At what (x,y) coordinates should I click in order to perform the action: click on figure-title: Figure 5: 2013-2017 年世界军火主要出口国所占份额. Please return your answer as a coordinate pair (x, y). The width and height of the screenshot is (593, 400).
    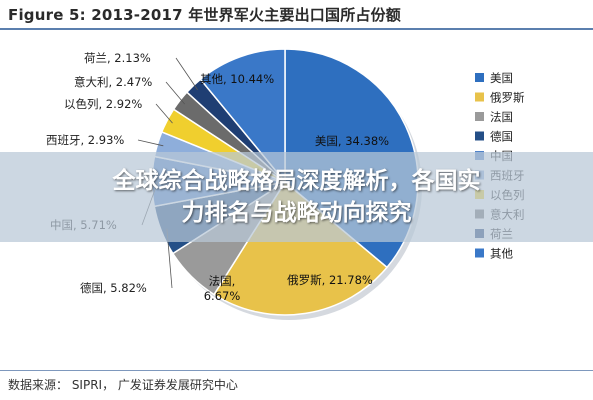
    Looking at the image, I should click on (205, 15).